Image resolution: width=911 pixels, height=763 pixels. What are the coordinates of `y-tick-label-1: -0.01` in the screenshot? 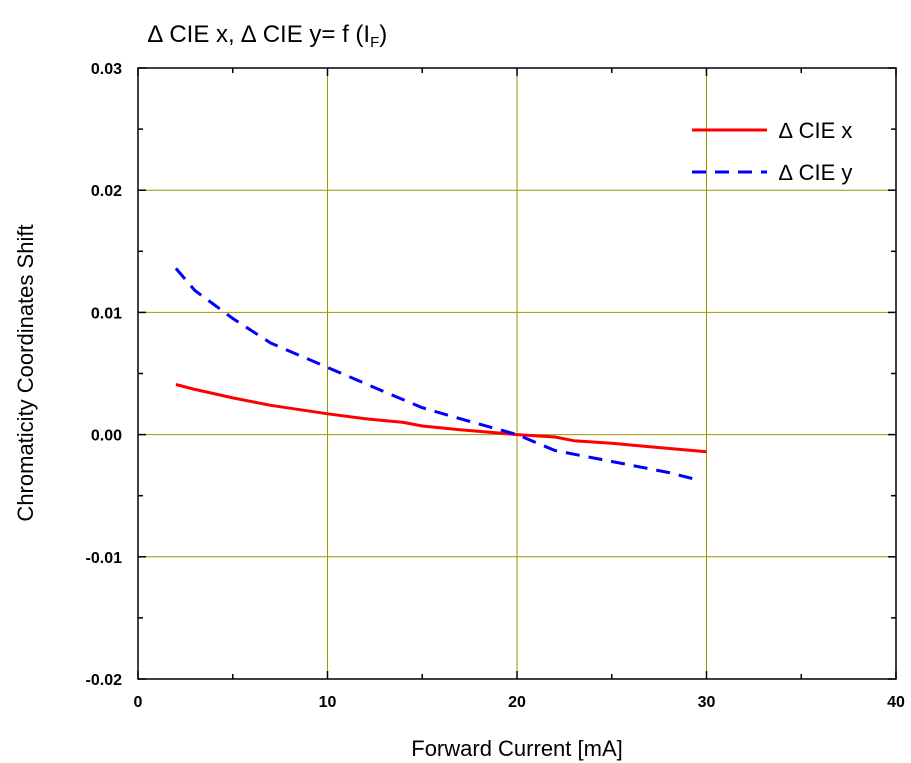 It's located at (104, 558).